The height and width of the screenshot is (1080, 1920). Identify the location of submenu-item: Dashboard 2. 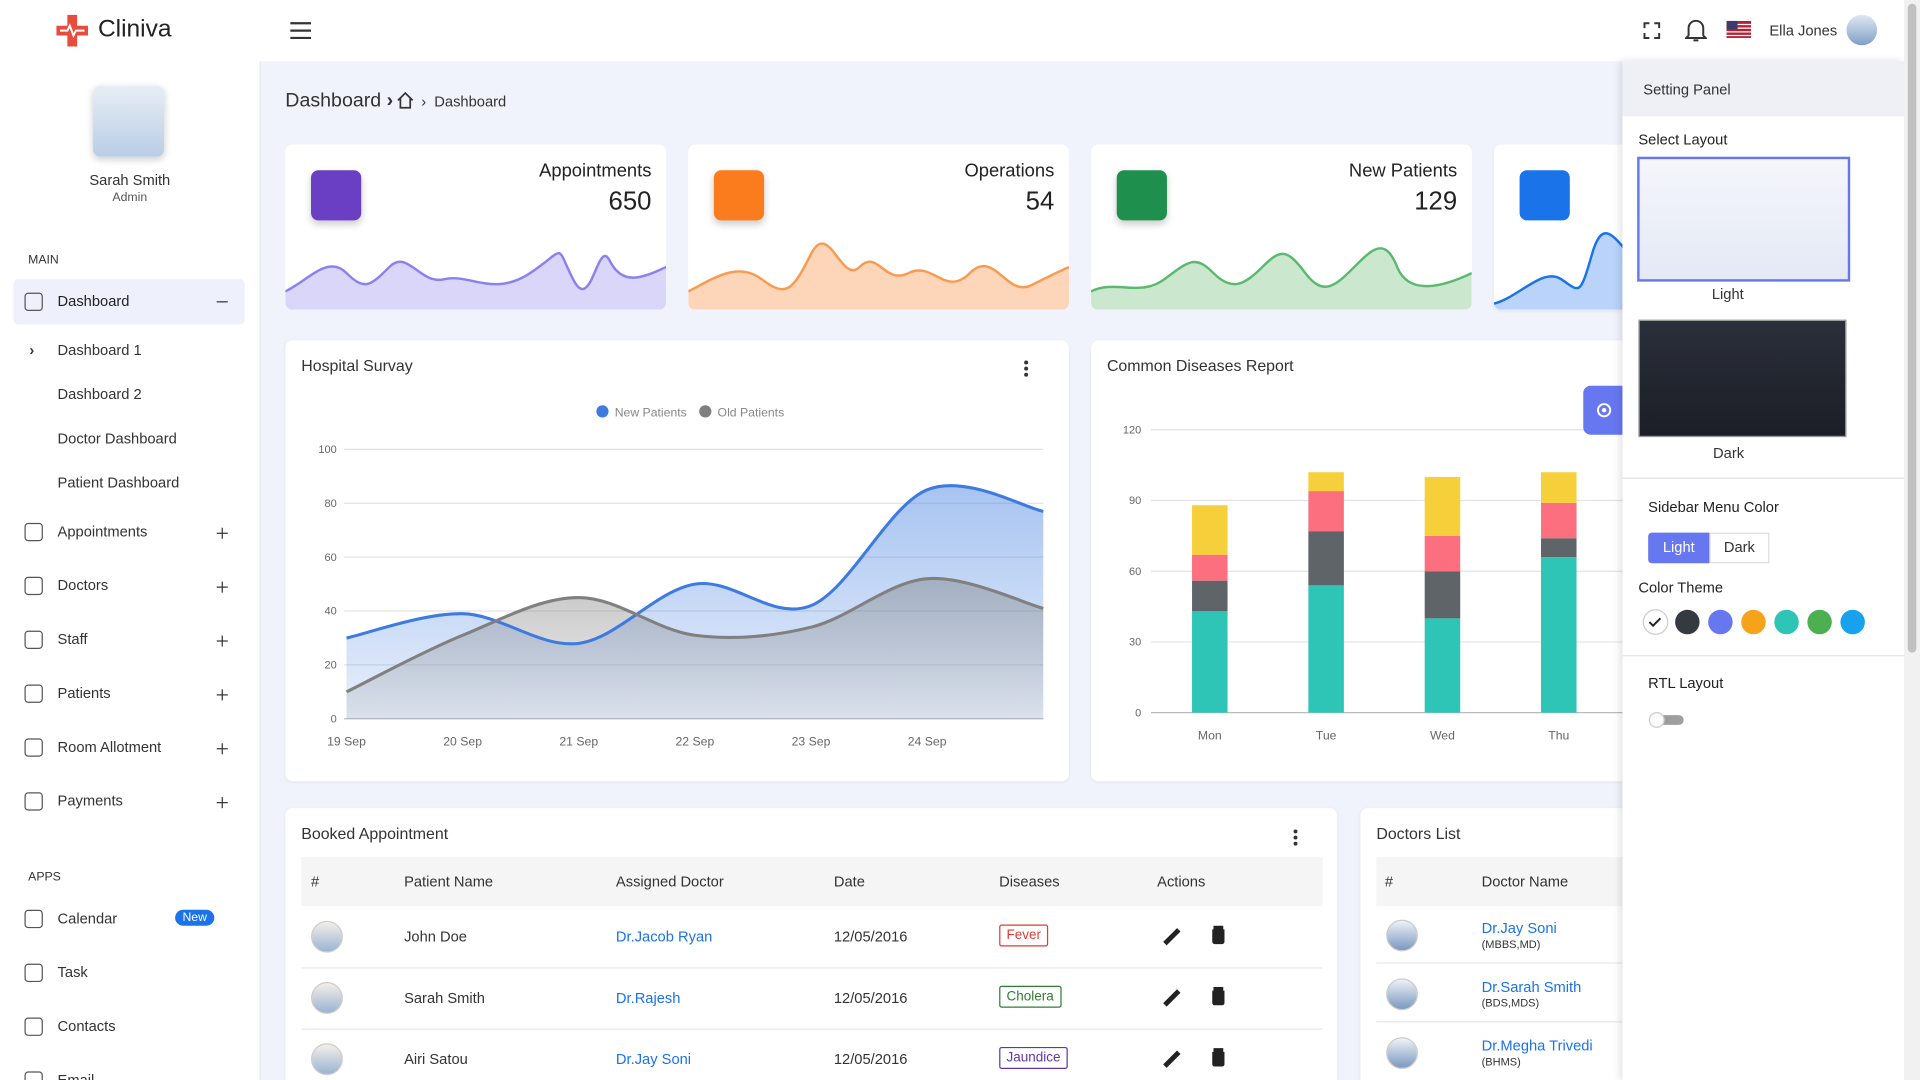
(99, 394).